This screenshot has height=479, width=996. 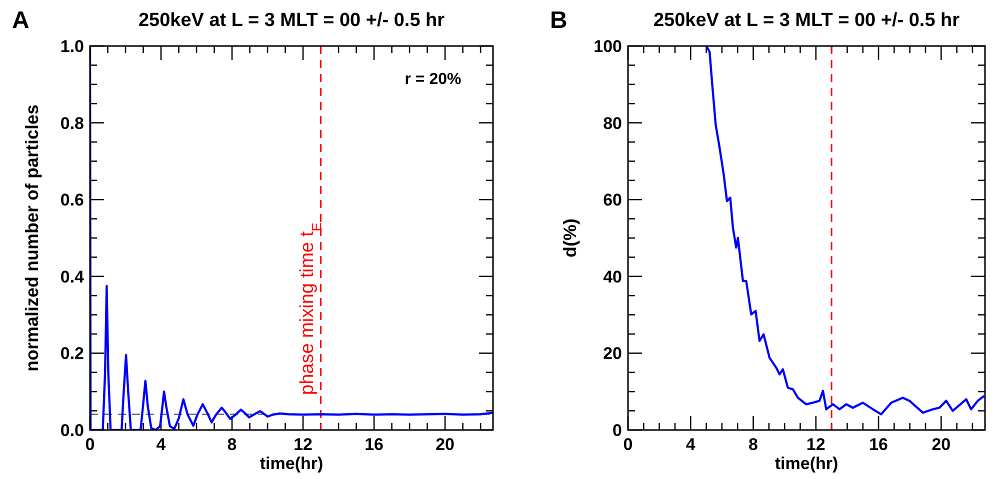 What do you see at coordinates (612, 123) in the screenshot?
I see `y-tick-label: 80` at bounding box center [612, 123].